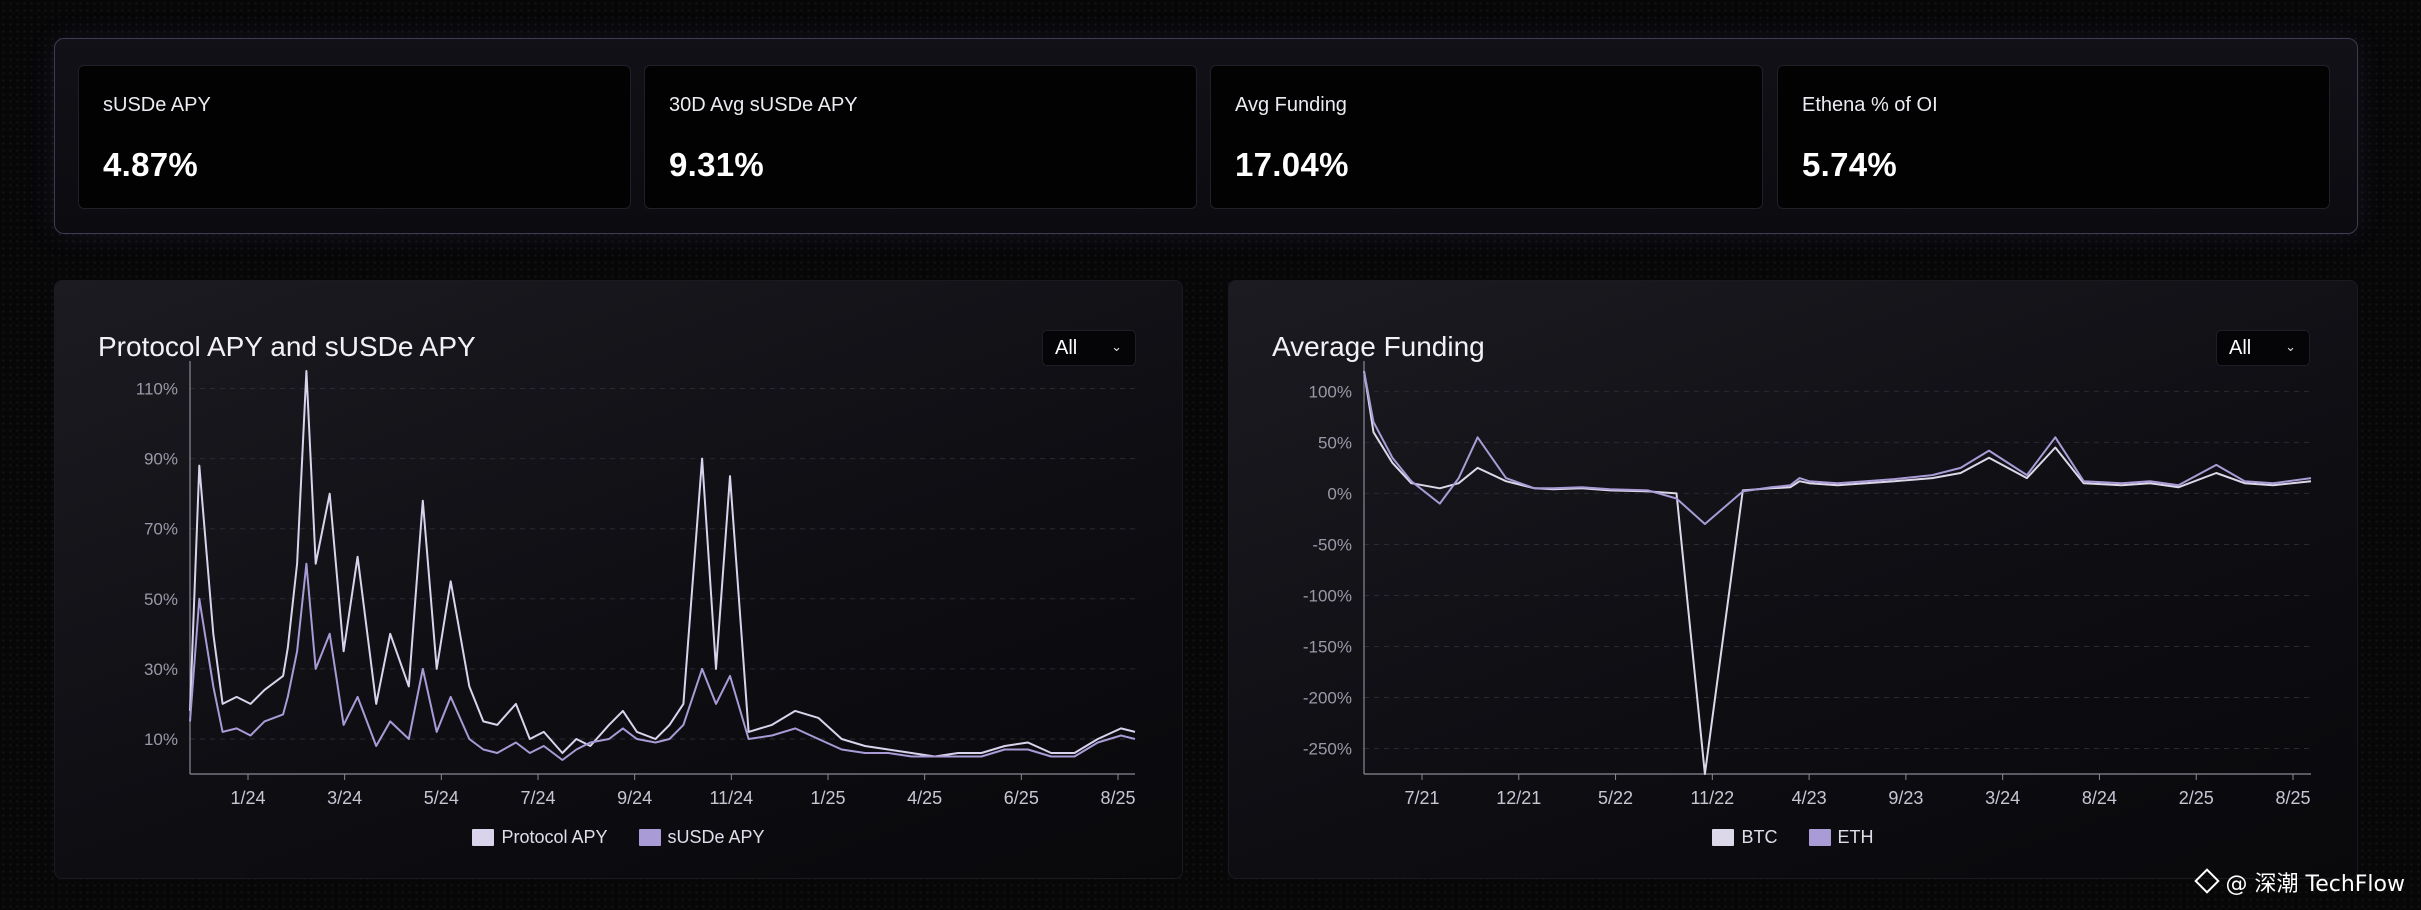 Image resolution: width=2421 pixels, height=910 pixels. Describe the element at coordinates (1855, 836) in the screenshot. I see `legend-label: ETH` at that location.